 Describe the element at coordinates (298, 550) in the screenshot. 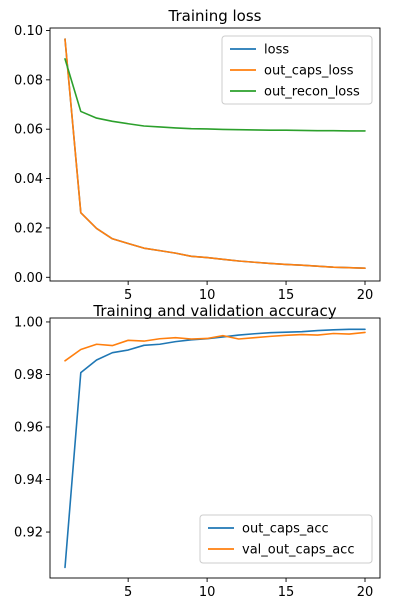

I see `chart2-legend-label-2: val_out_caps_acc` at that location.